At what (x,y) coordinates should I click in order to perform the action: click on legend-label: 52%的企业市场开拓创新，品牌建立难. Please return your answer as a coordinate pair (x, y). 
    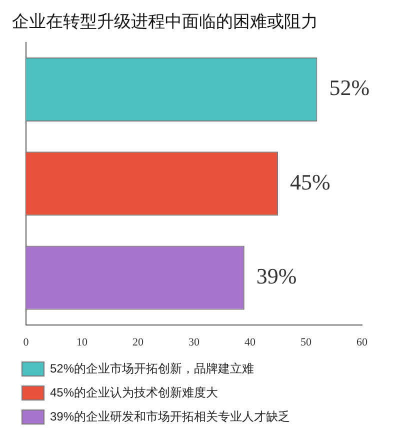
    Looking at the image, I should click on (152, 368).